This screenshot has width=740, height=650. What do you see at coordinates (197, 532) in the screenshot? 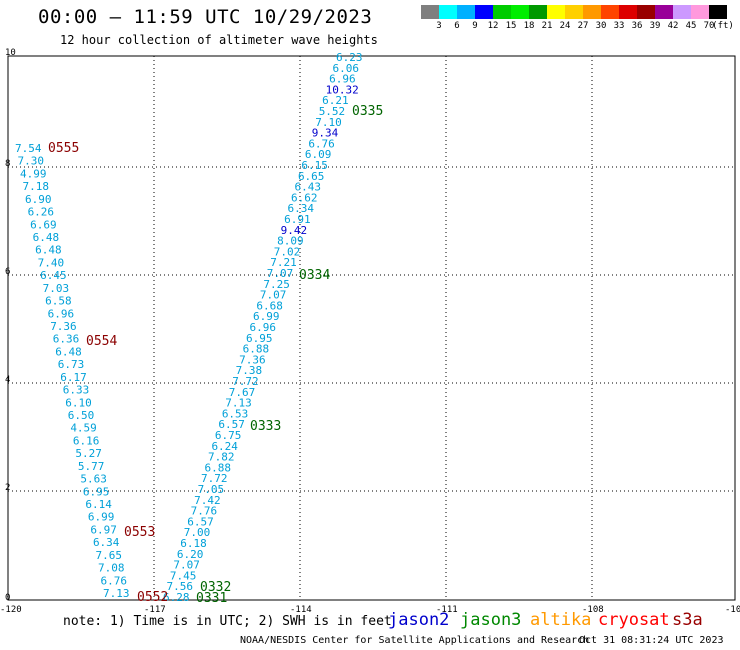
I see `swh-value-east: 7.00` at bounding box center [197, 532].